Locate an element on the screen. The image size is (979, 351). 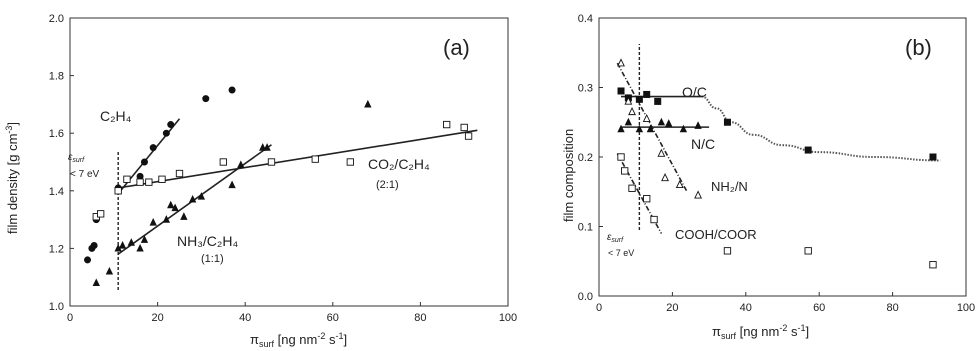
x-pi: π is located at coordinates (254, 339).